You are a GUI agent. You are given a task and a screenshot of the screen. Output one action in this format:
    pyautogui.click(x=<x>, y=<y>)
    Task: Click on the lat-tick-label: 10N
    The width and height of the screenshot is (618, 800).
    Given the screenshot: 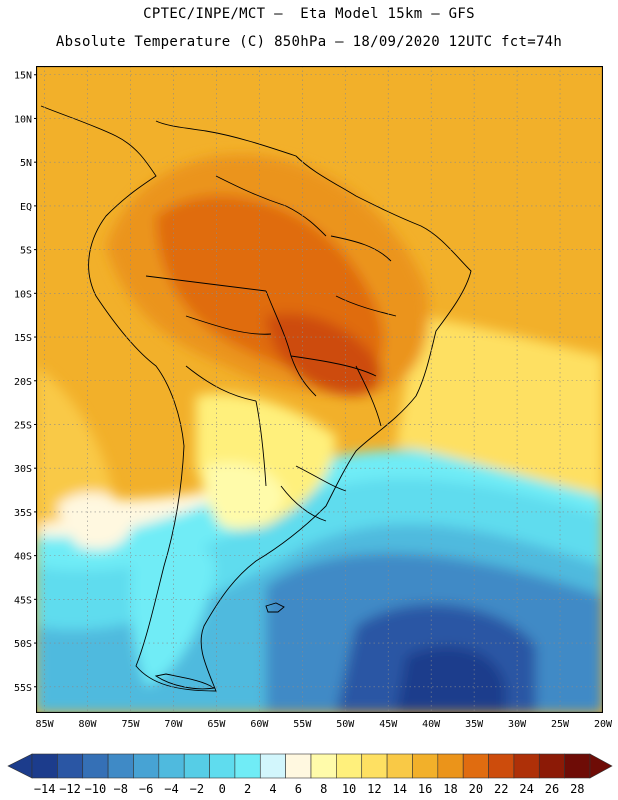 What is the action you would take?
    pyautogui.click(x=23, y=119)
    